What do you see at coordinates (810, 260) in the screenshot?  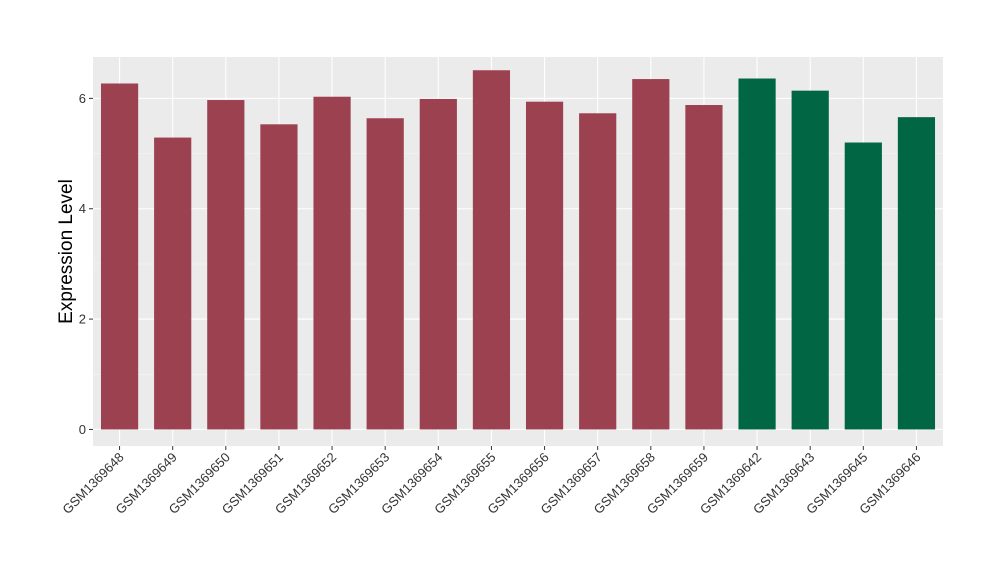 I see `bar-GSM1369643` at bounding box center [810, 260].